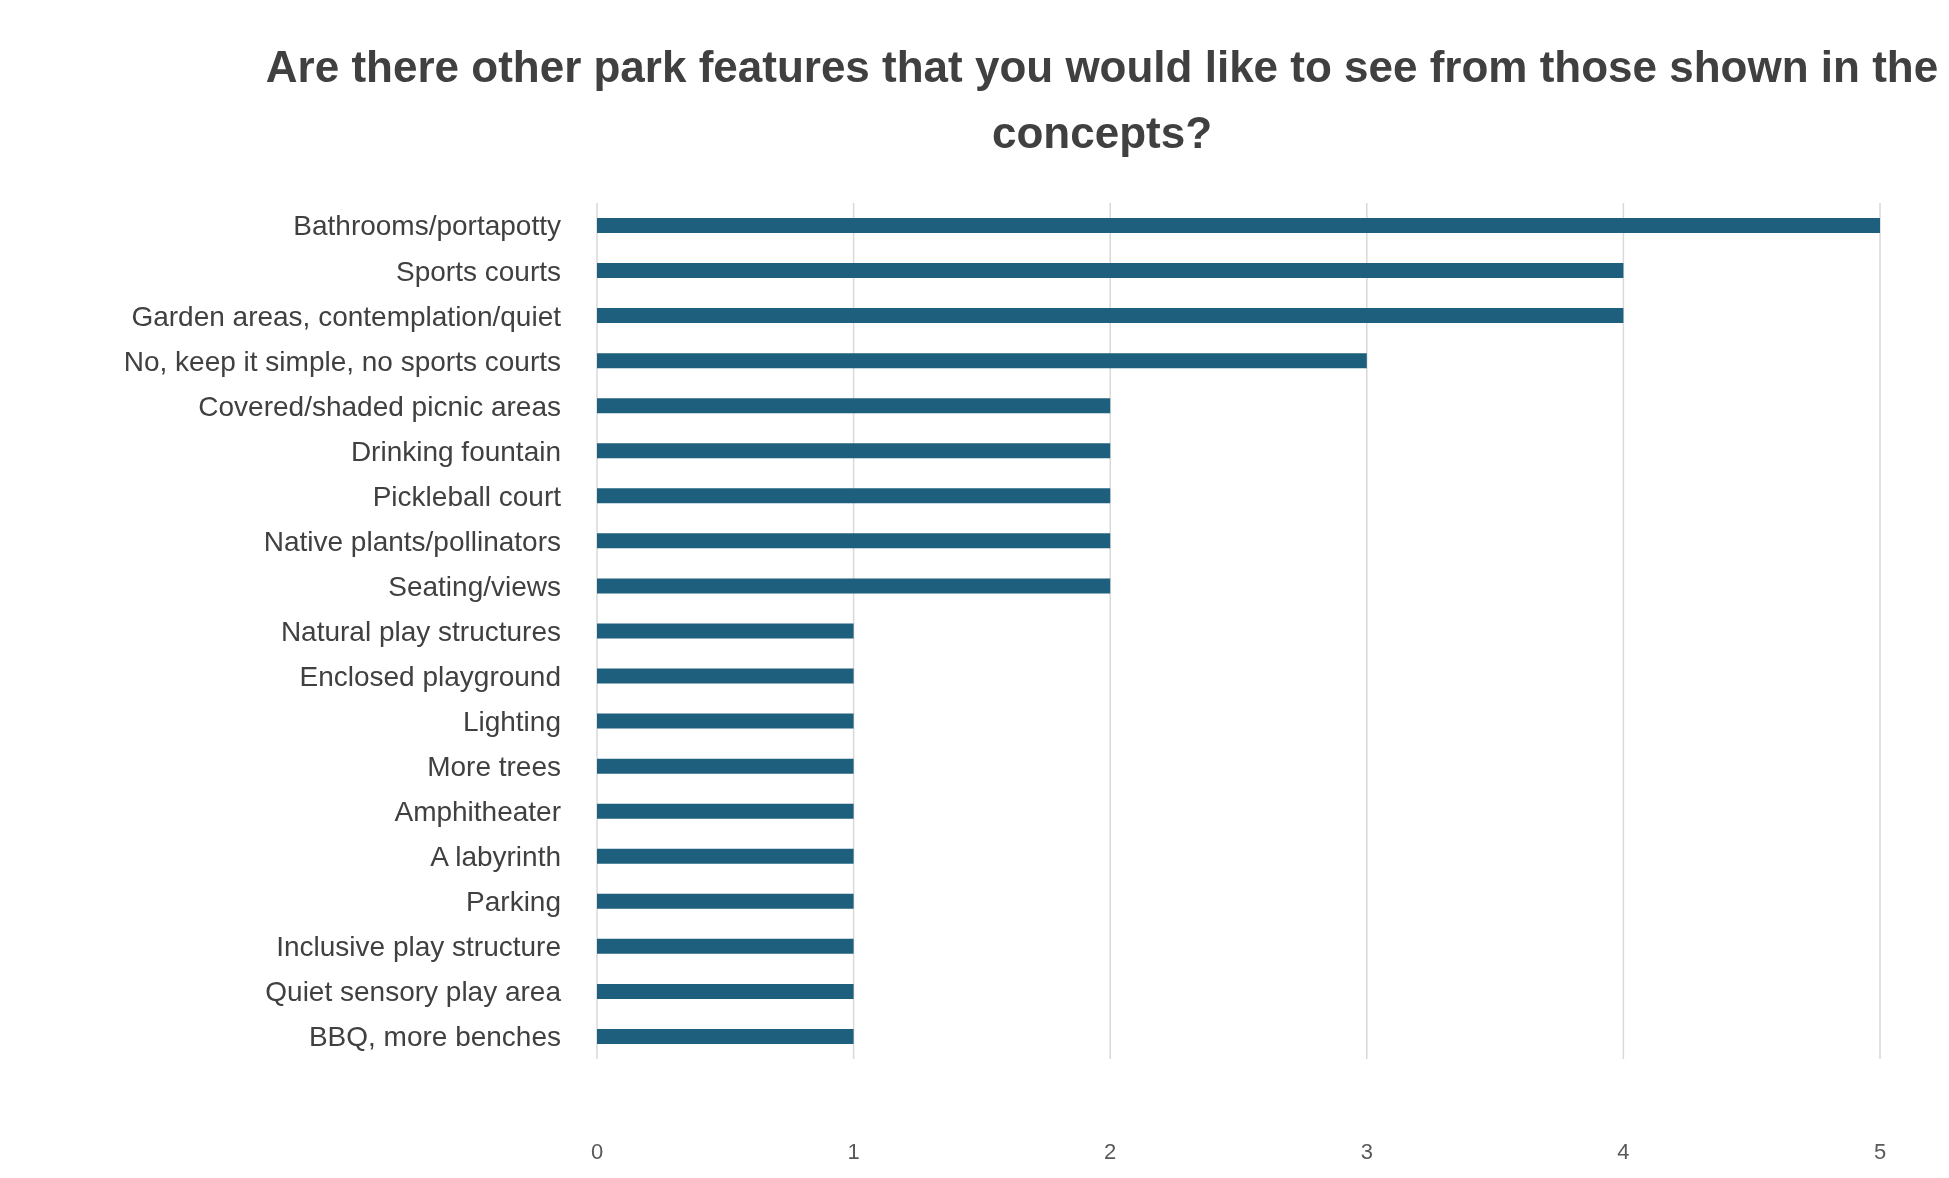 This screenshot has height=1178, width=1949. Describe the element at coordinates (346, 316) in the screenshot. I see `y-tick-label: Garden areas, contemplation/quiet` at that location.